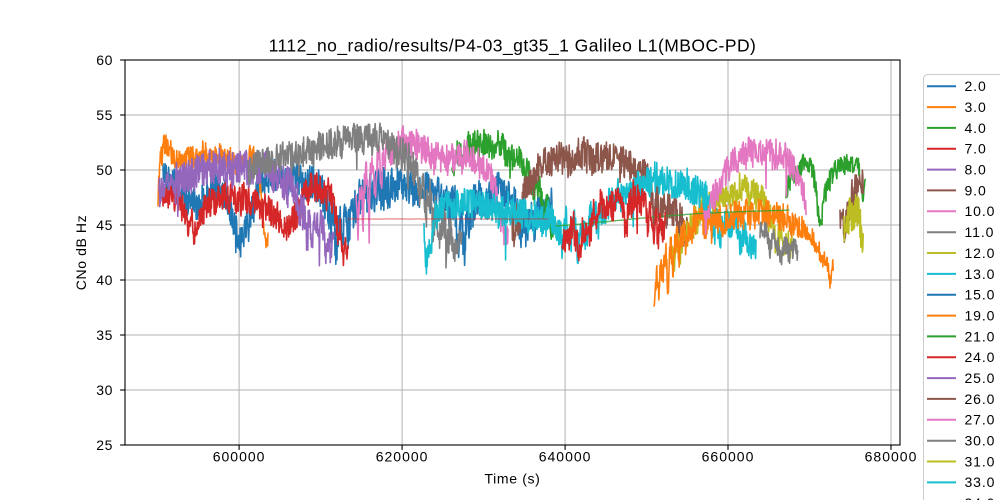 The height and width of the screenshot is (500, 1000). What do you see at coordinates (980, 357) in the screenshot?
I see `svg-text: 24.0` at bounding box center [980, 357].